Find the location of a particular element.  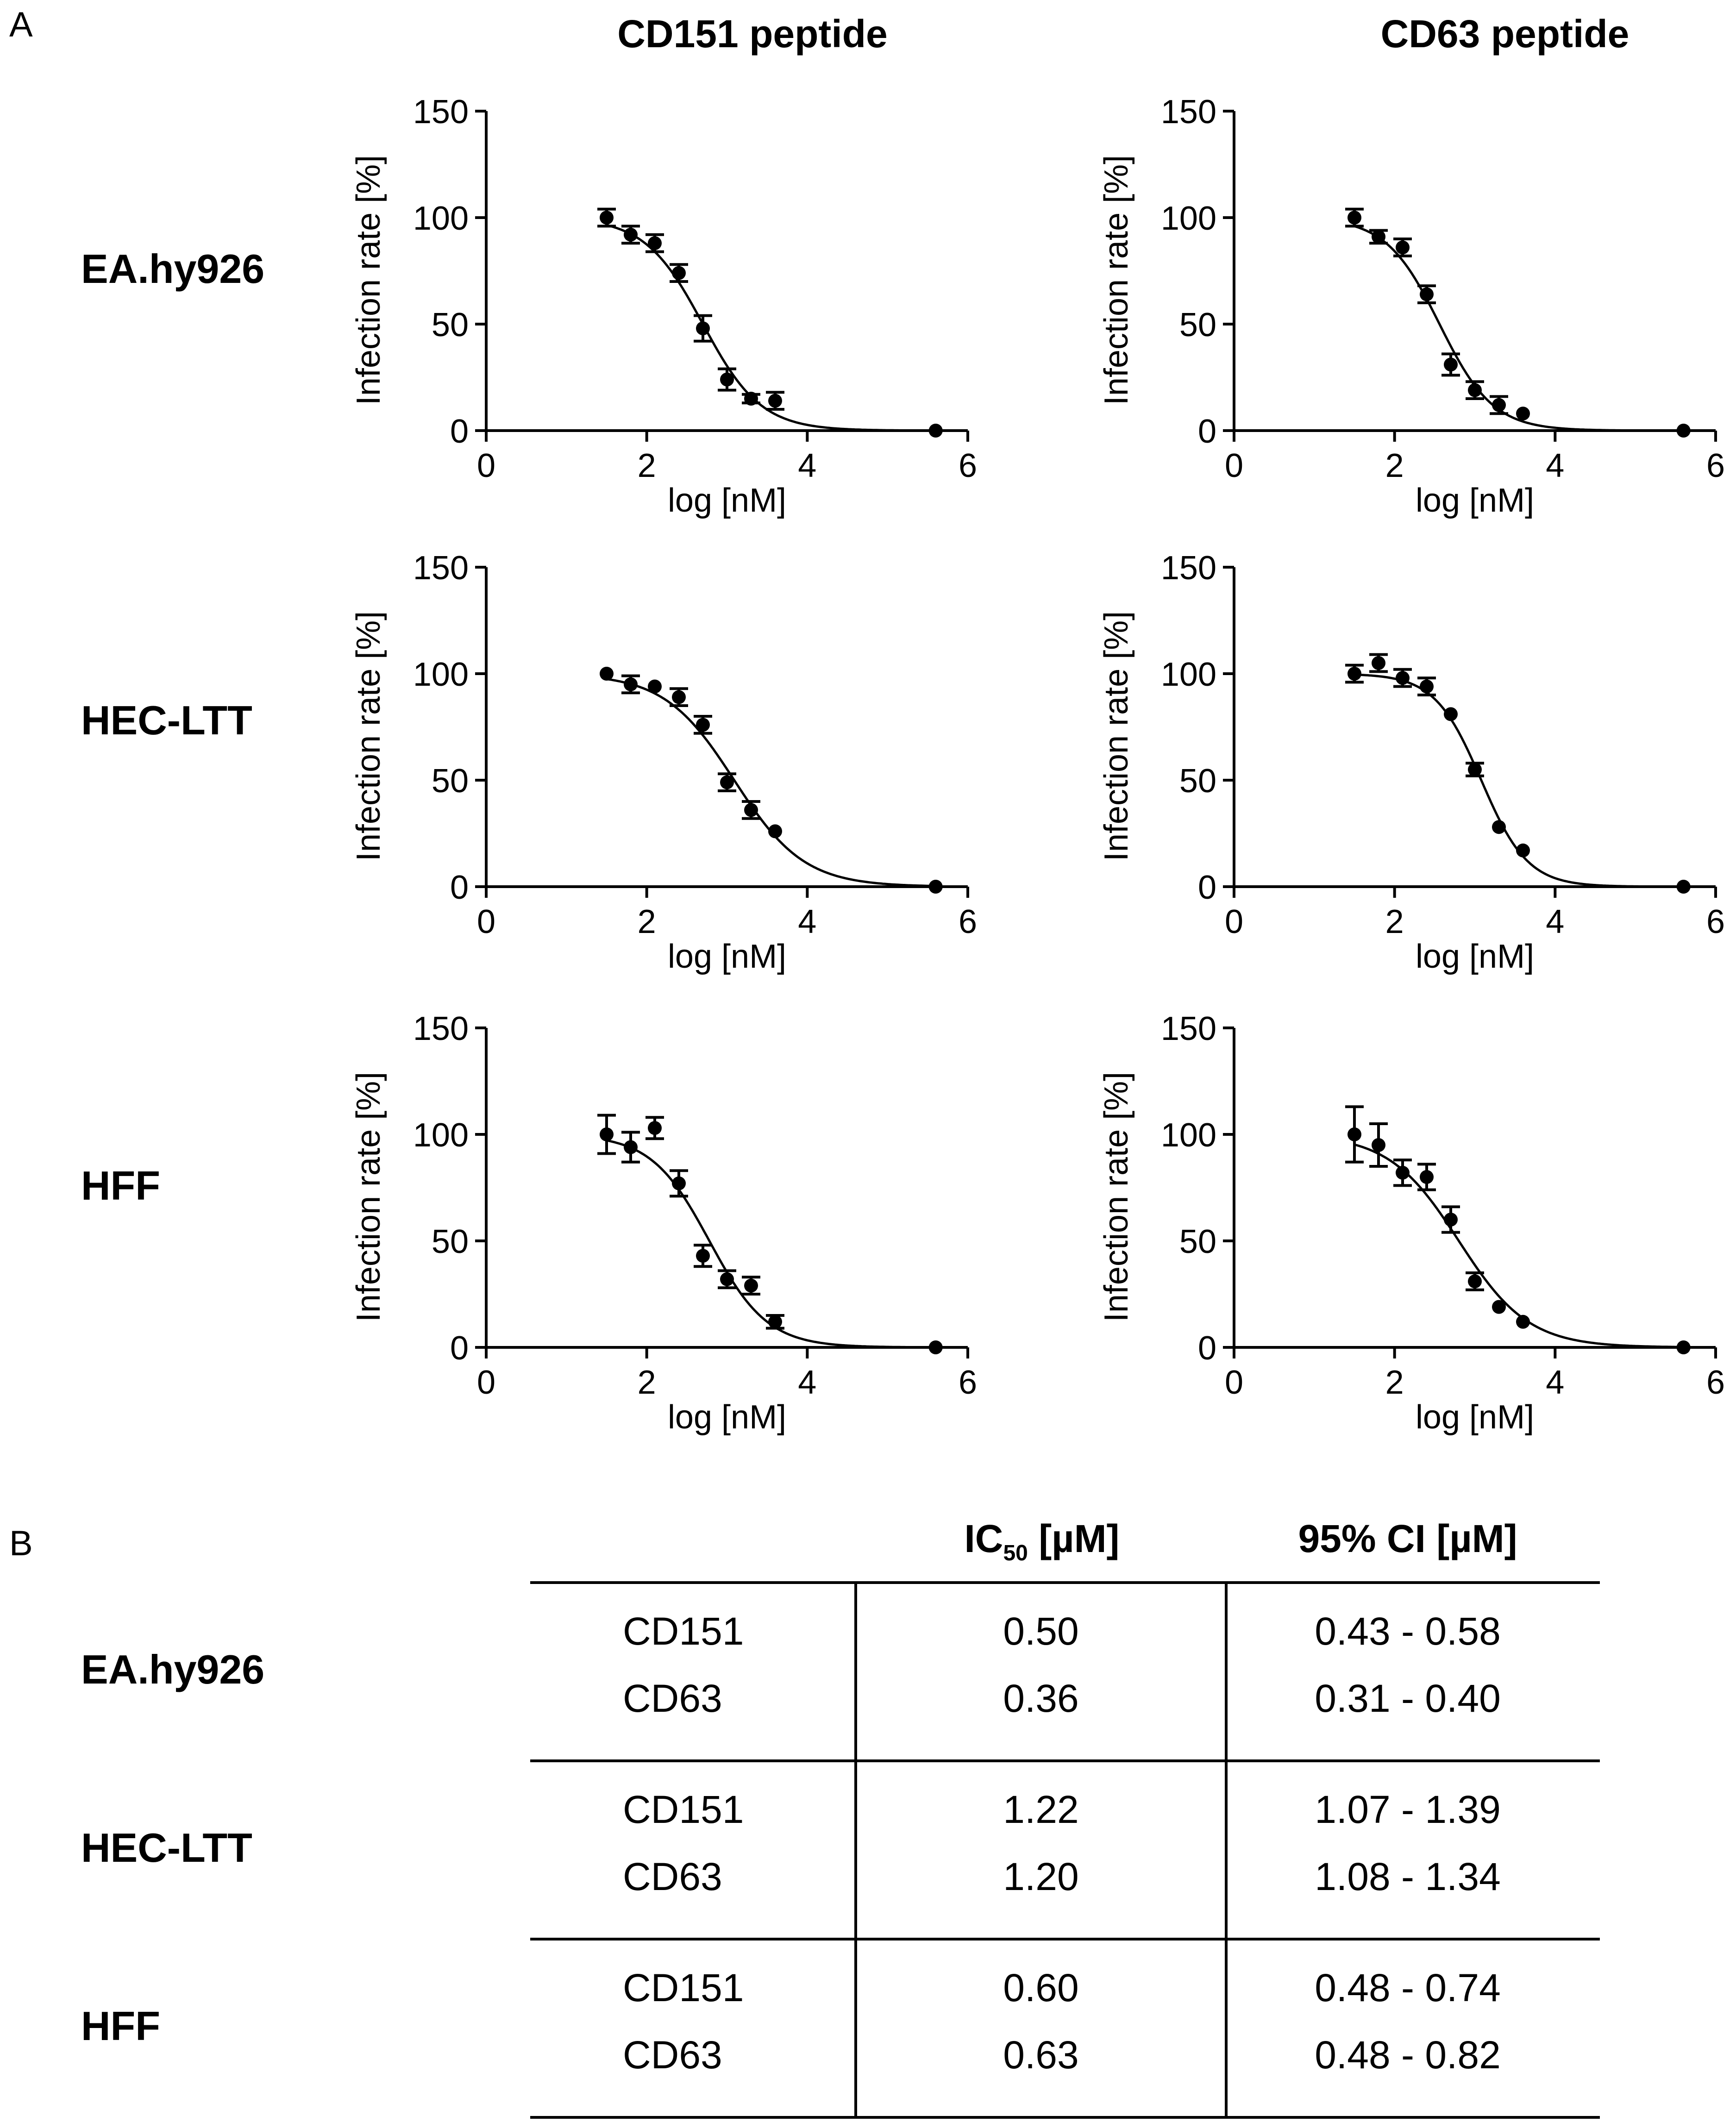

table-ic50: 1.20 is located at coordinates (1041, 1876).